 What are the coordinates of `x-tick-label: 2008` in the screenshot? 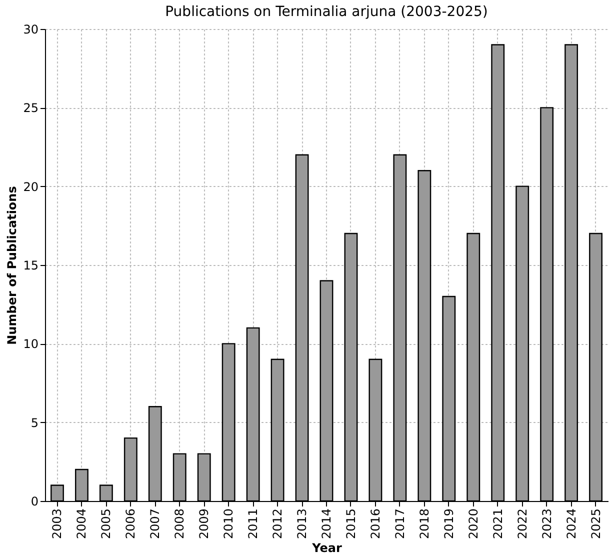 It's located at (179, 524).